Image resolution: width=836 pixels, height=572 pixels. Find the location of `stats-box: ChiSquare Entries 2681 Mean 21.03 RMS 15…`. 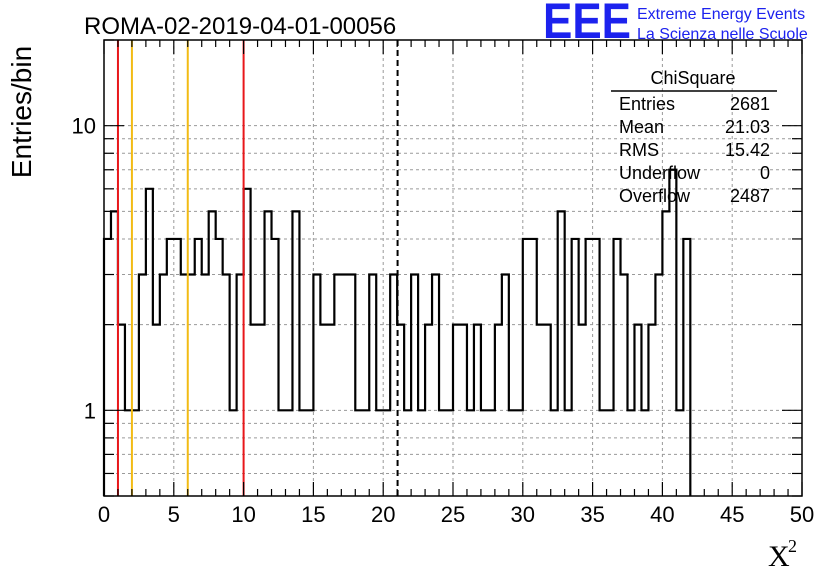

stats-box: ChiSquare Entries 2681 Mean 21.03 RMS 15… is located at coordinates (694, 137).